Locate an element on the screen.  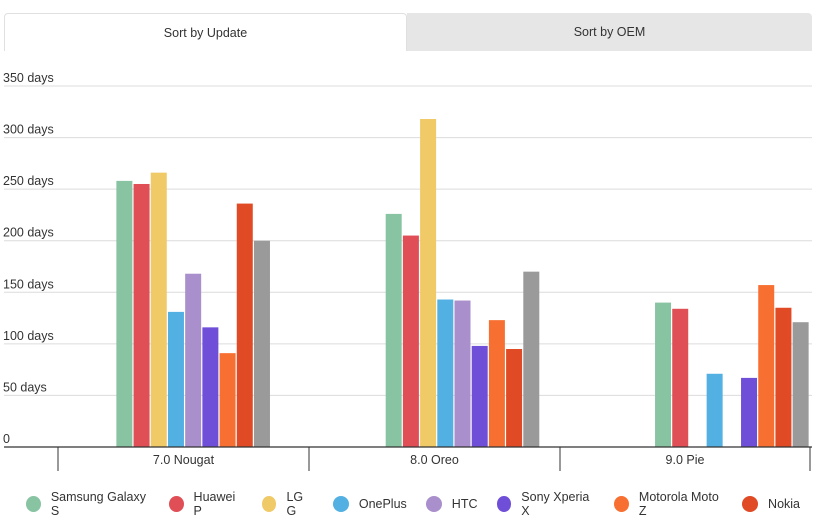
y-tick-label: 0 is located at coordinates (6, 439).